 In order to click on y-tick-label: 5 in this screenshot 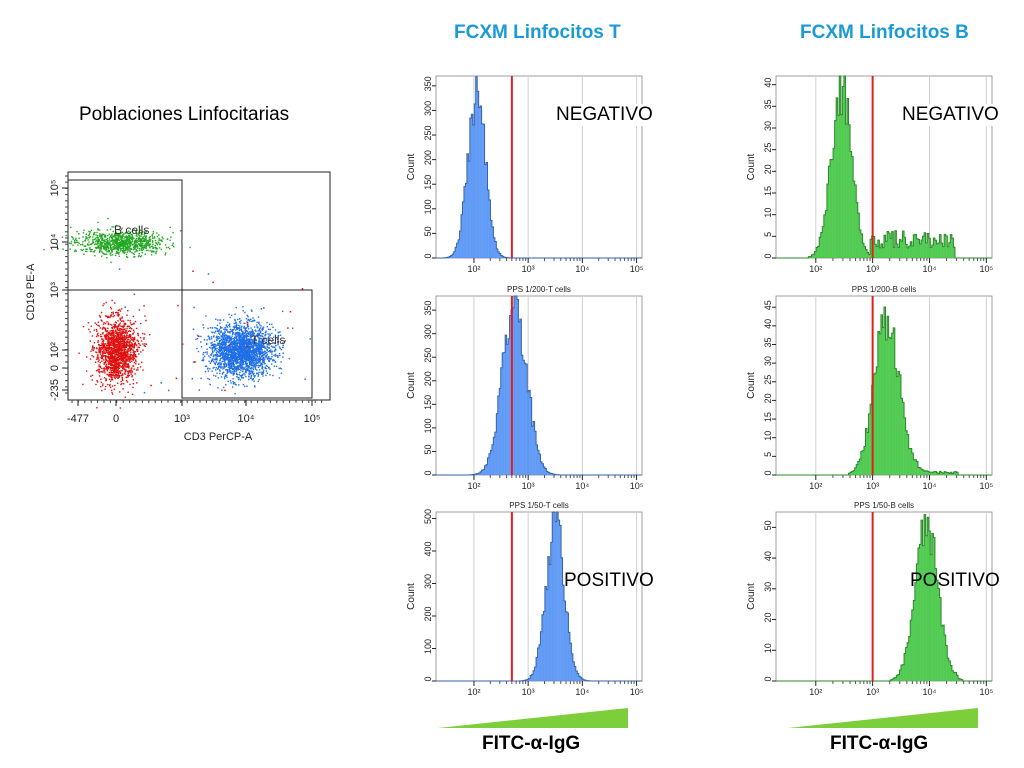, I will do `click(768, 234)`.